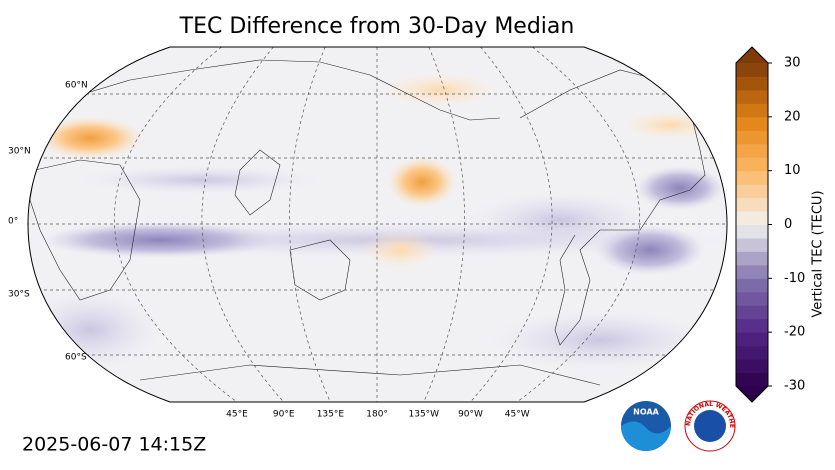 This screenshot has height=470, width=835. I want to click on colorbar-tick-label: -10, so click(794, 278).